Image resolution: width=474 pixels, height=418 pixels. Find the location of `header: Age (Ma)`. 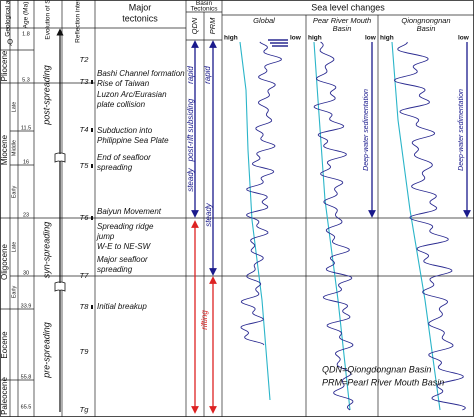

header: Age (Ma) is located at coordinates (26, 15).